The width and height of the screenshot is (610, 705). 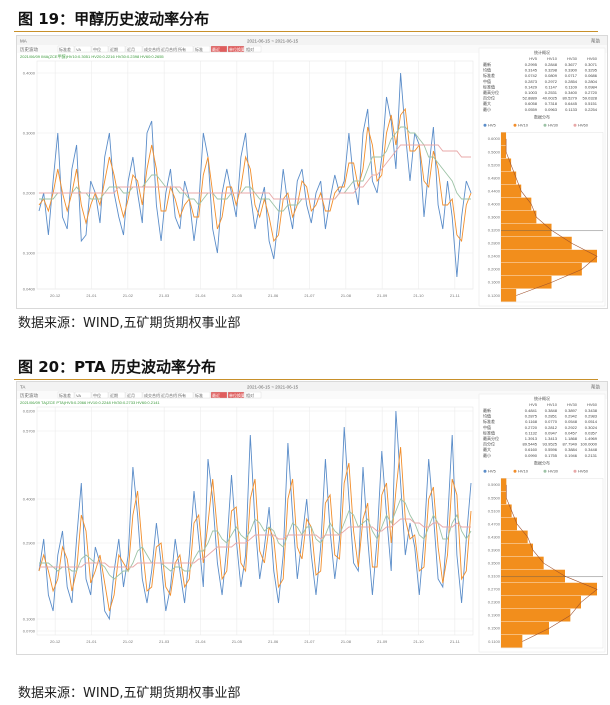 What do you see at coordinates (572, 404) in the screenshot?
I see `stats-col-header: HV30` at bounding box center [572, 404].